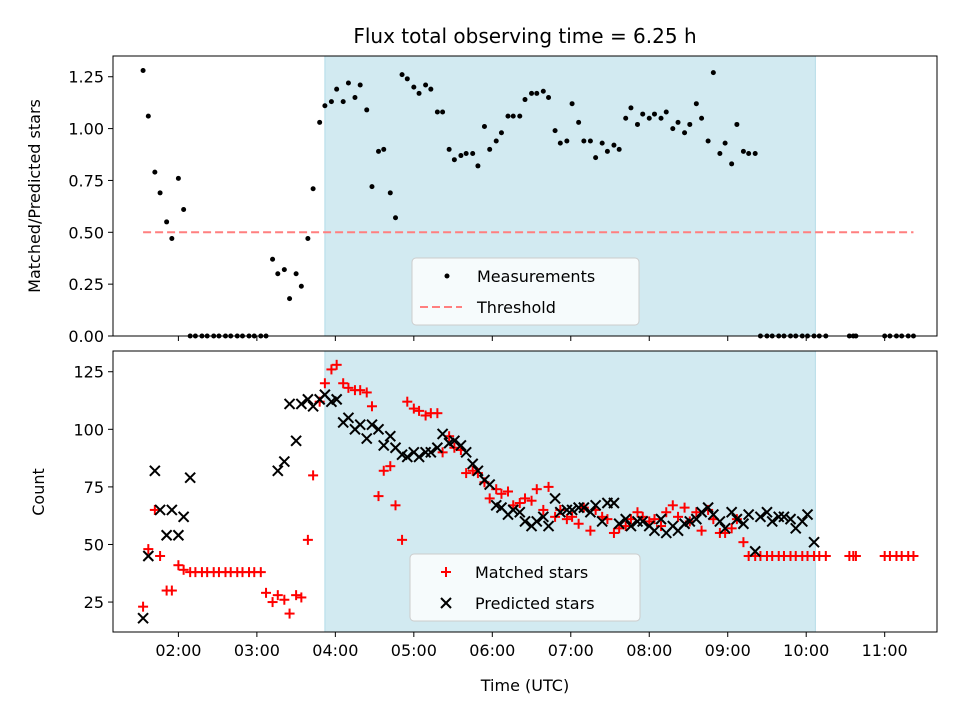 This screenshot has height=724, width=960. What do you see at coordinates (728, 650) in the screenshot?
I see `x-tick-label: 09:00` at bounding box center [728, 650].